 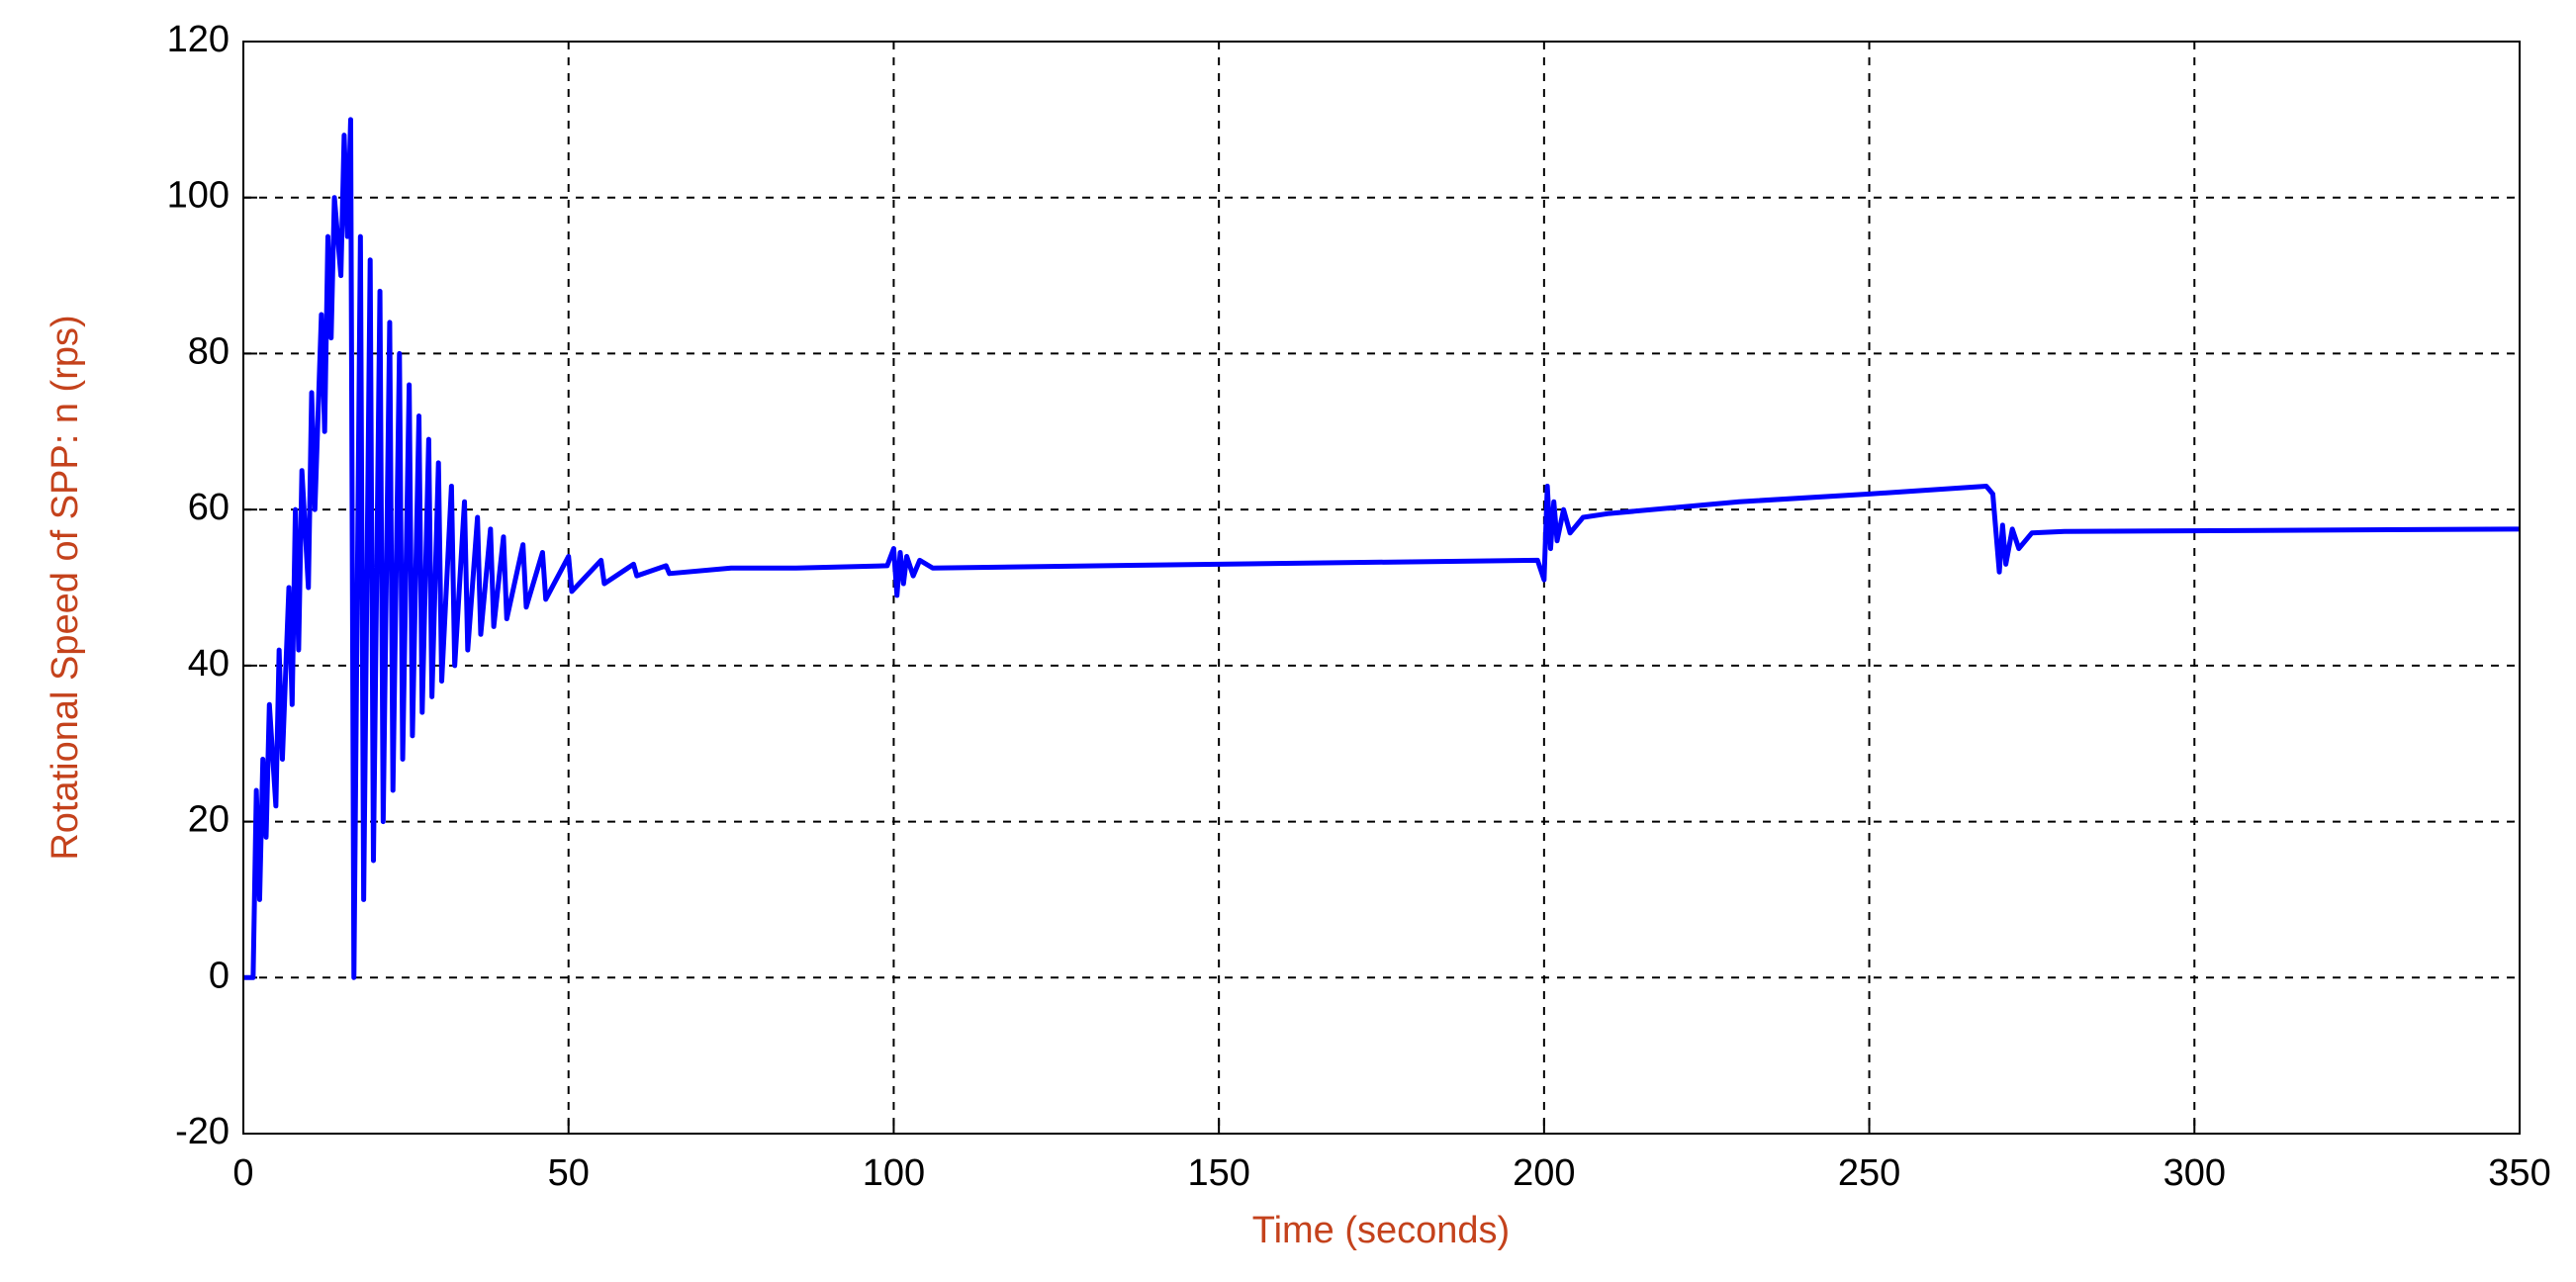 I want to click on y-tick-label: 40, so click(x=209, y=664).